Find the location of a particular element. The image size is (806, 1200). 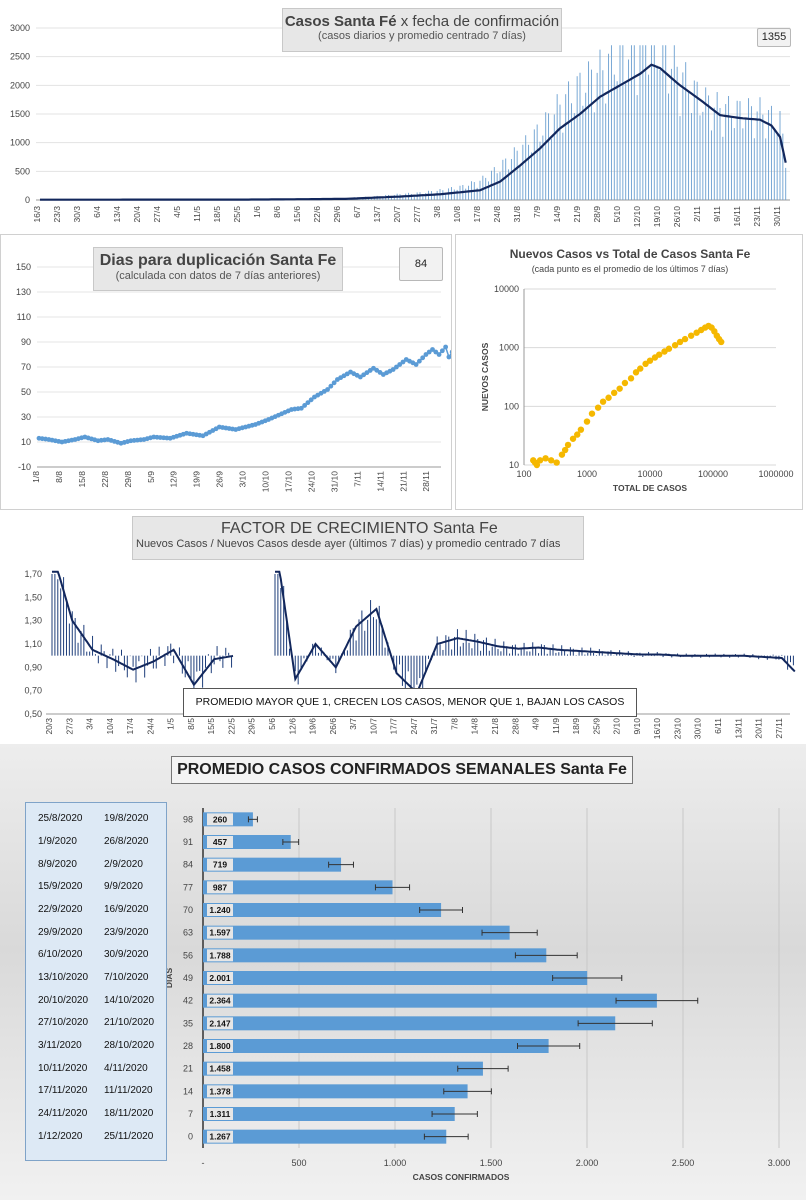

weekly-average-line is located at coordinates (413, 132).